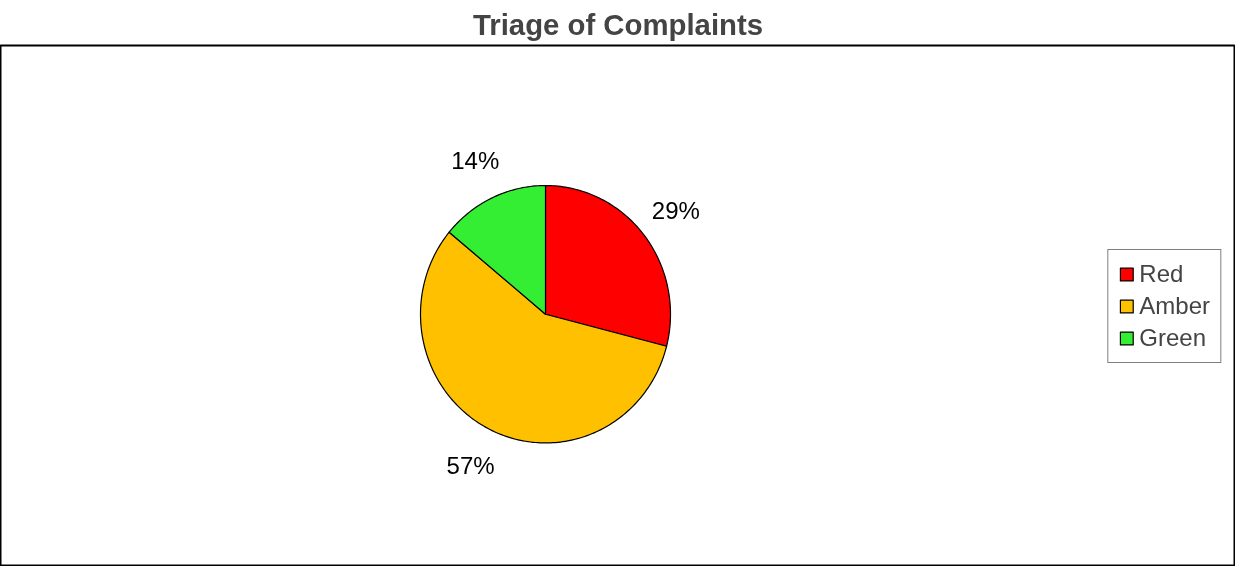 This screenshot has width=1241, height=572. What do you see at coordinates (618, 24) in the screenshot?
I see `chart-title: Triage of Complaints` at bounding box center [618, 24].